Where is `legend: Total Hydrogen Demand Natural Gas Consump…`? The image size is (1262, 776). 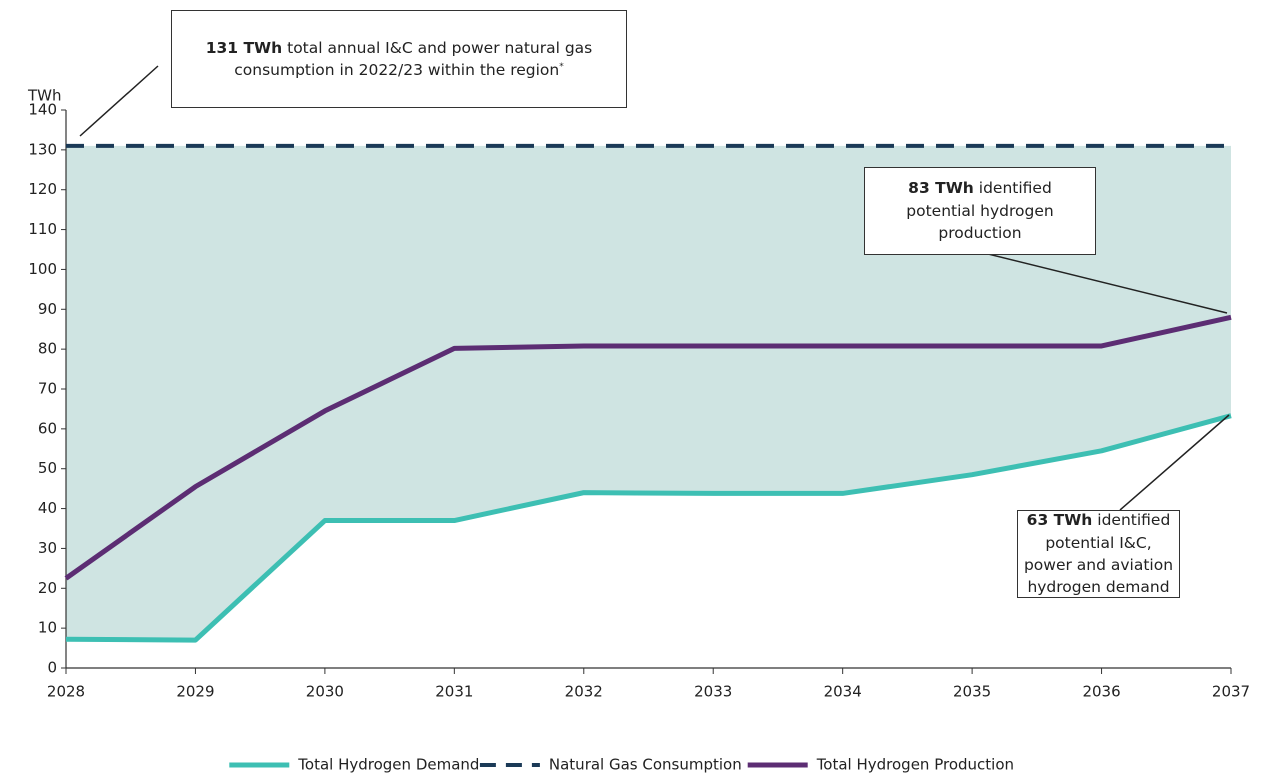 legend: Total Hydrogen Demand Natural Gas Consump… is located at coordinates (621, 765).